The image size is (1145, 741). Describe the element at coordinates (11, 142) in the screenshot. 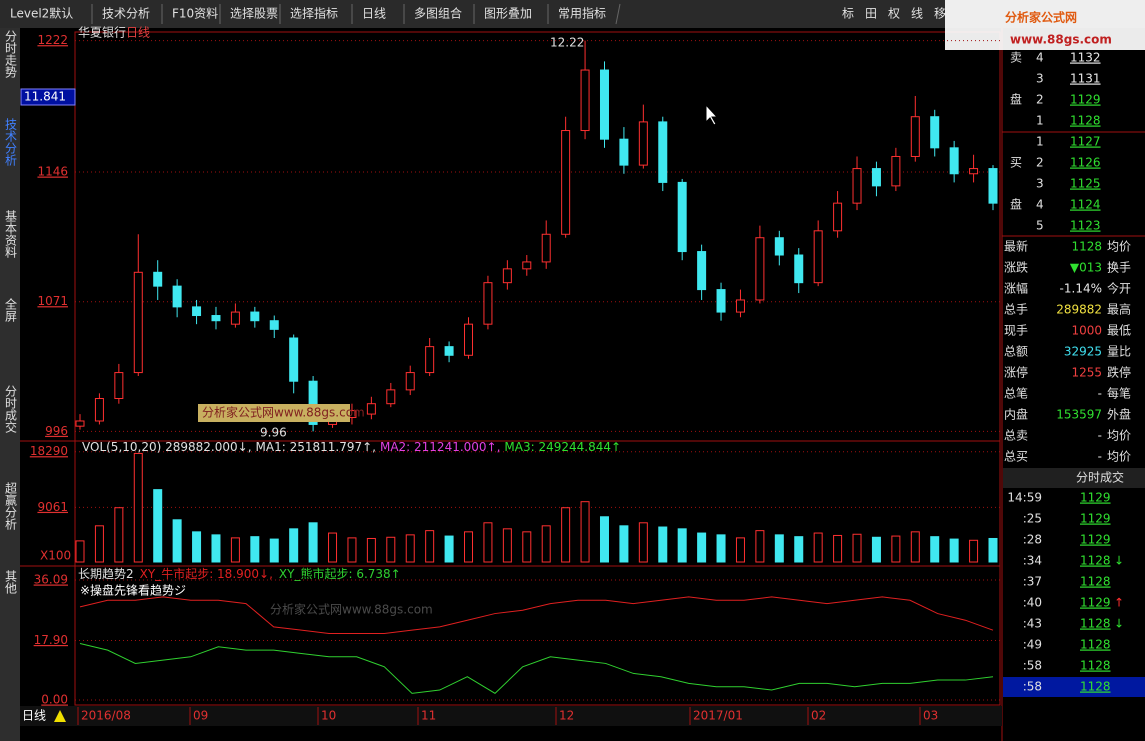

I see `sidebar-tab: 技术分析` at that location.